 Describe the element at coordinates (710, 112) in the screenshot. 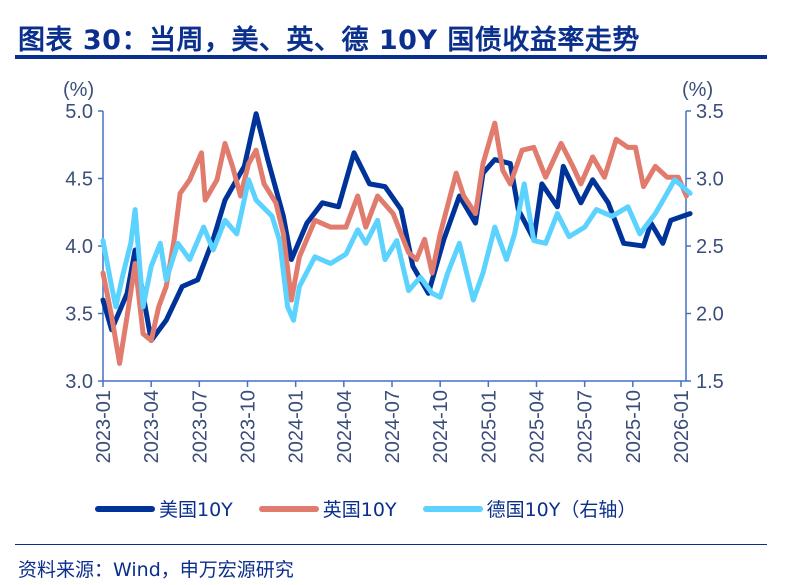

I see `right-axis-tick-label: 3.5` at that location.